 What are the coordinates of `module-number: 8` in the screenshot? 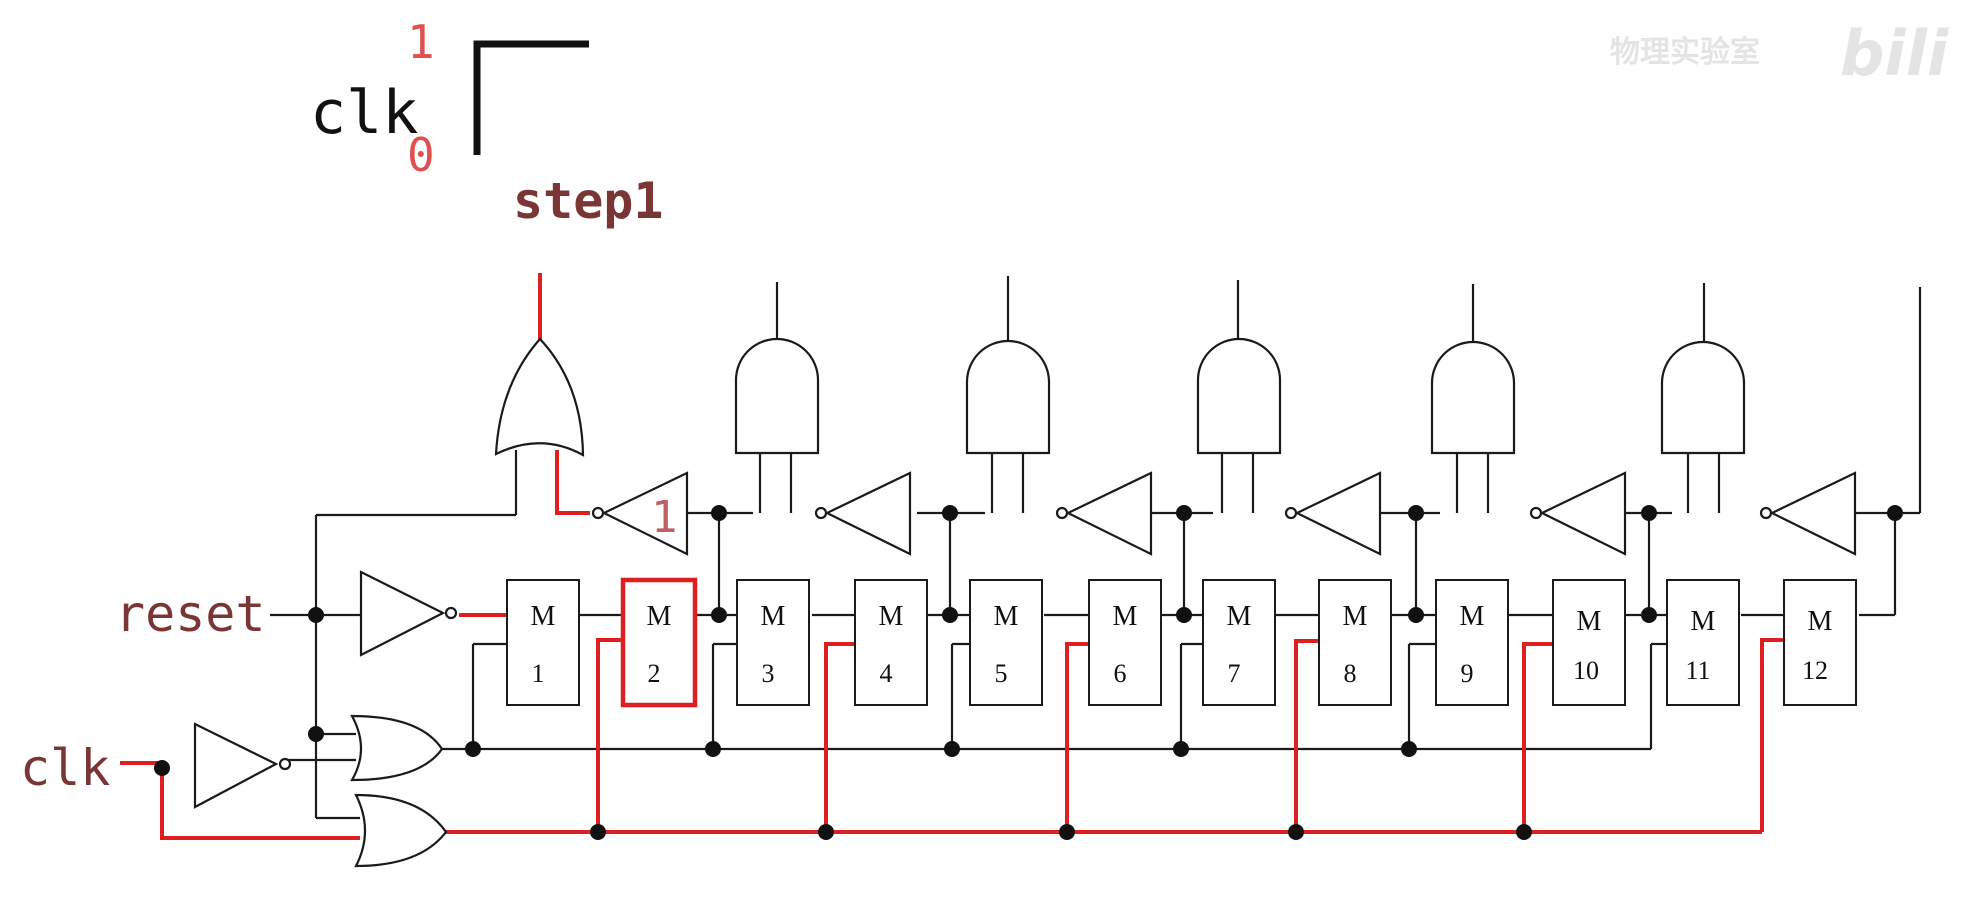 It's located at (1350, 673).